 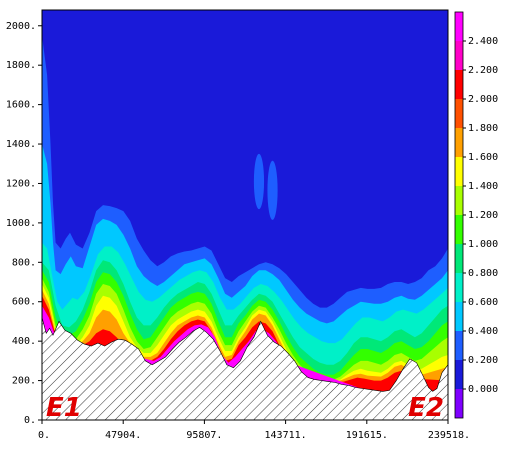 What do you see at coordinates (483, 41) in the screenshot?
I see `colorbar-tick-label: 2.400` at bounding box center [483, 41].